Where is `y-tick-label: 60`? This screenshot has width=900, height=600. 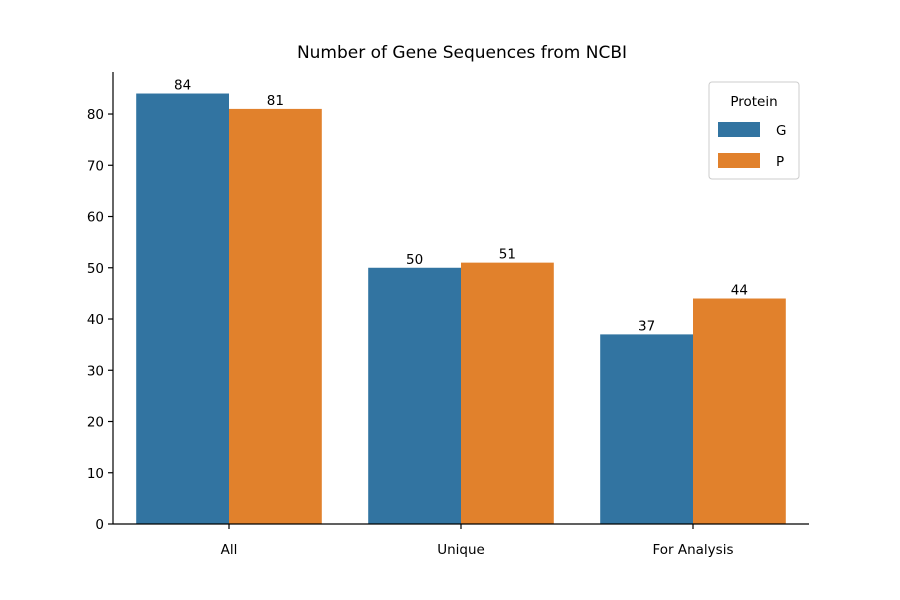 y-tick-label: 60 is located at coordinates (95, 218).